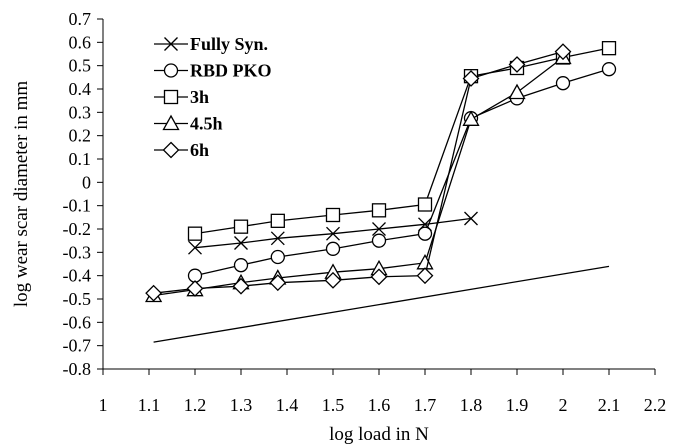 The width and height of the screenshot is (677, 447). I want to click on x-tick-label: 1.6, so click(379, 405).